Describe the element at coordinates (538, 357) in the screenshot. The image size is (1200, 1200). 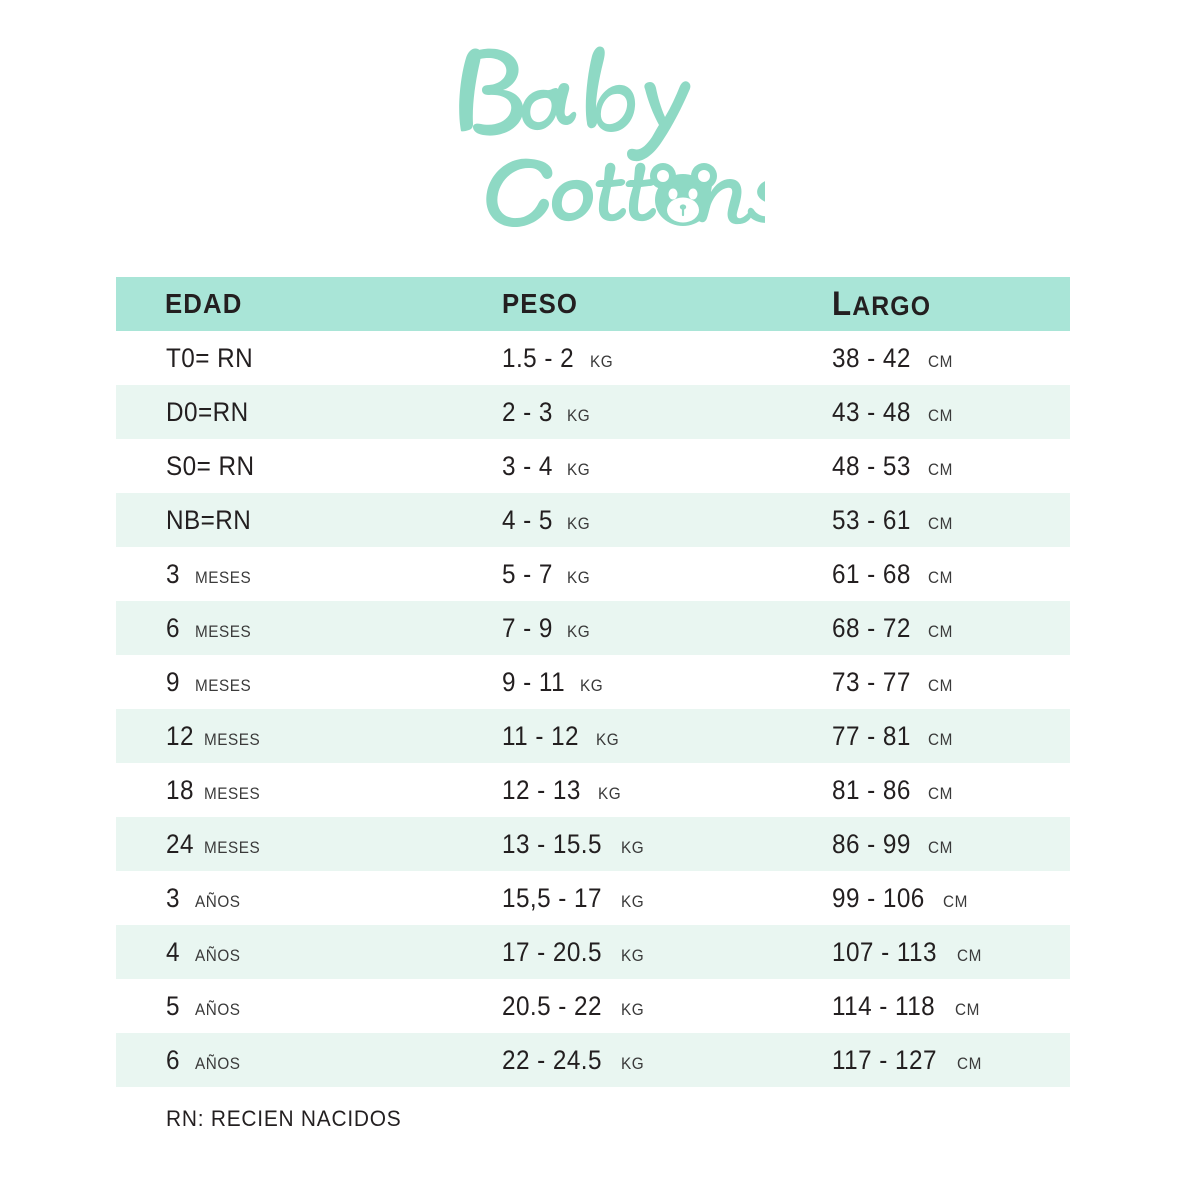
I see `cell-weight-value: 1.5 - 2` at that location.